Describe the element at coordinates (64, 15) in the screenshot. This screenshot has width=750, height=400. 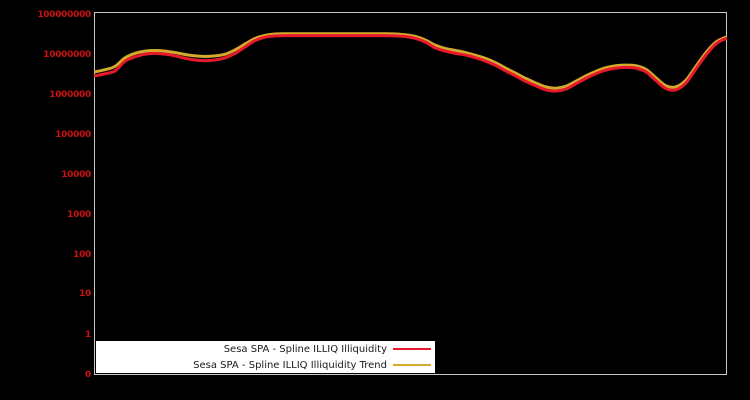
I see `y-tick-label: 100000000` at that location.